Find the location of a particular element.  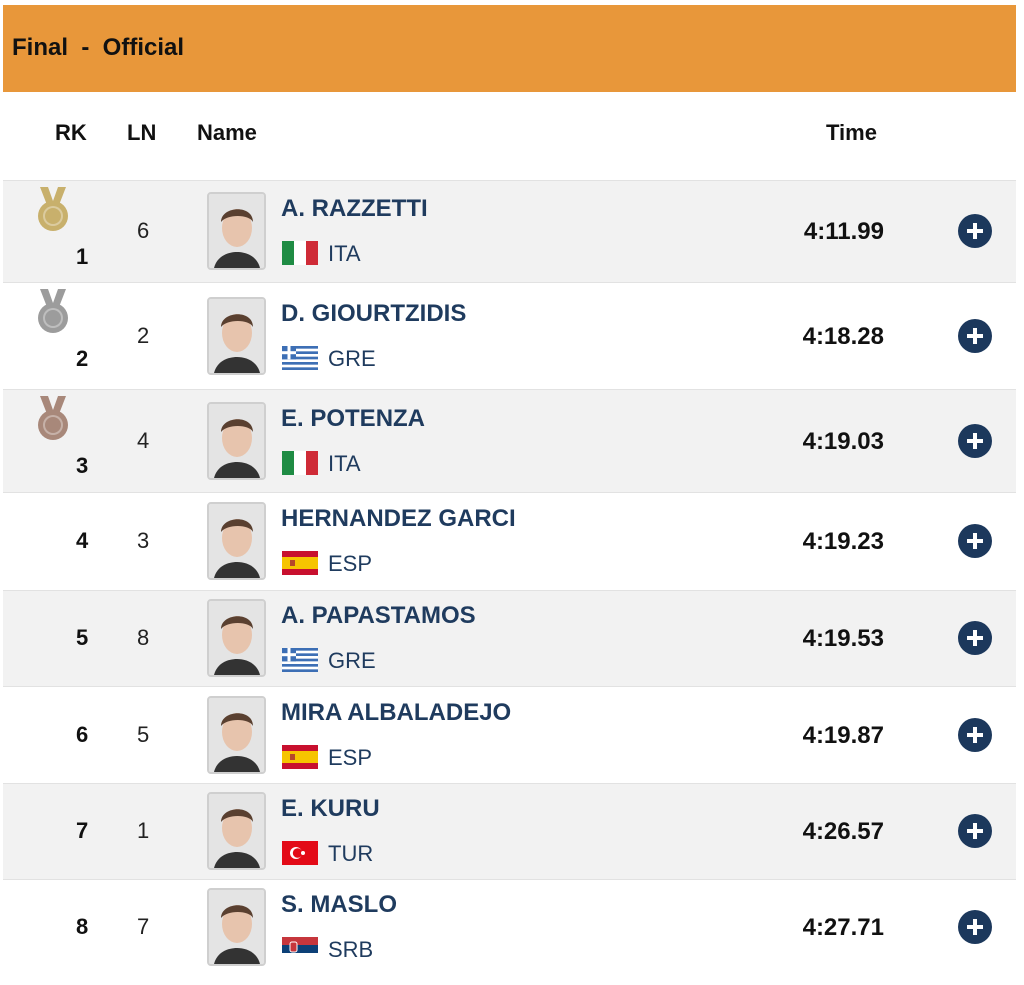

rank: 5 is located at coordinates (82, 637).